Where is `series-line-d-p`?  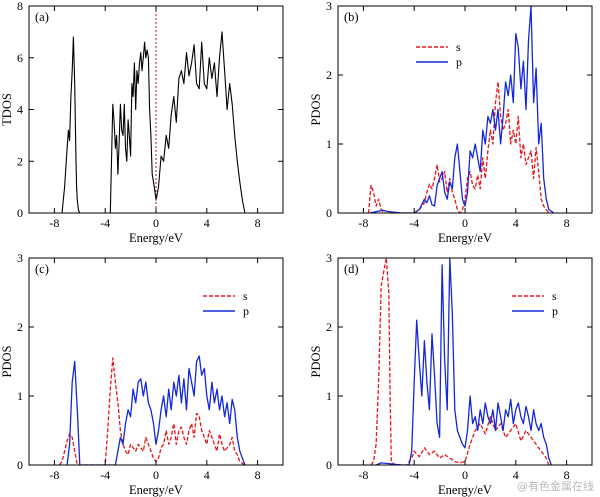
series-line-d-p is located at coordinates (464, 361).